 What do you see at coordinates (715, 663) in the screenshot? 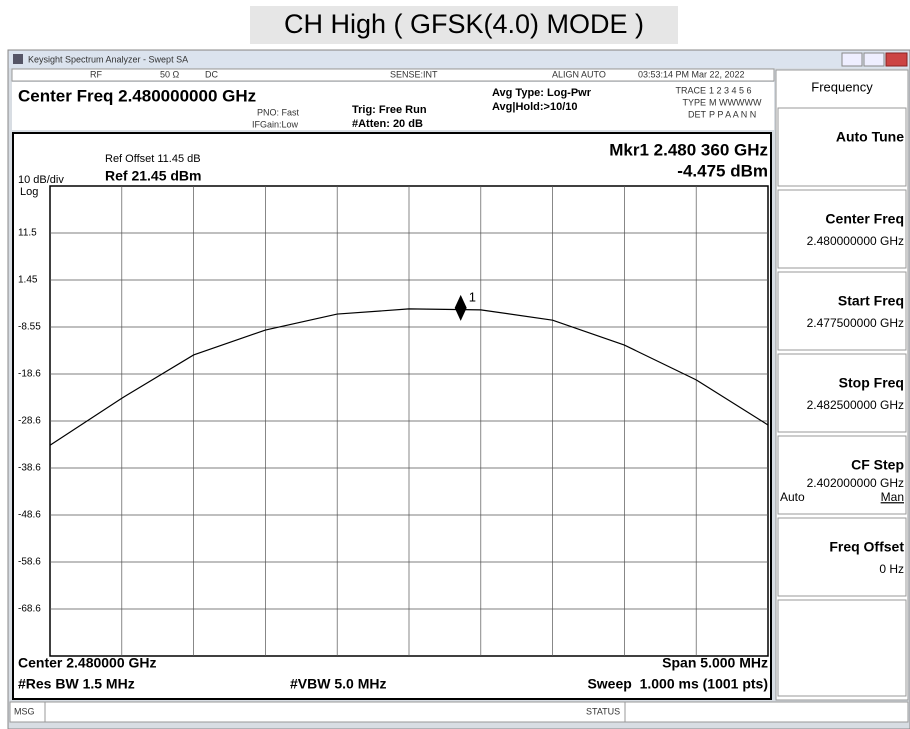
I see `span: Span 5.000 MHz` at bounding box center [715, 663].